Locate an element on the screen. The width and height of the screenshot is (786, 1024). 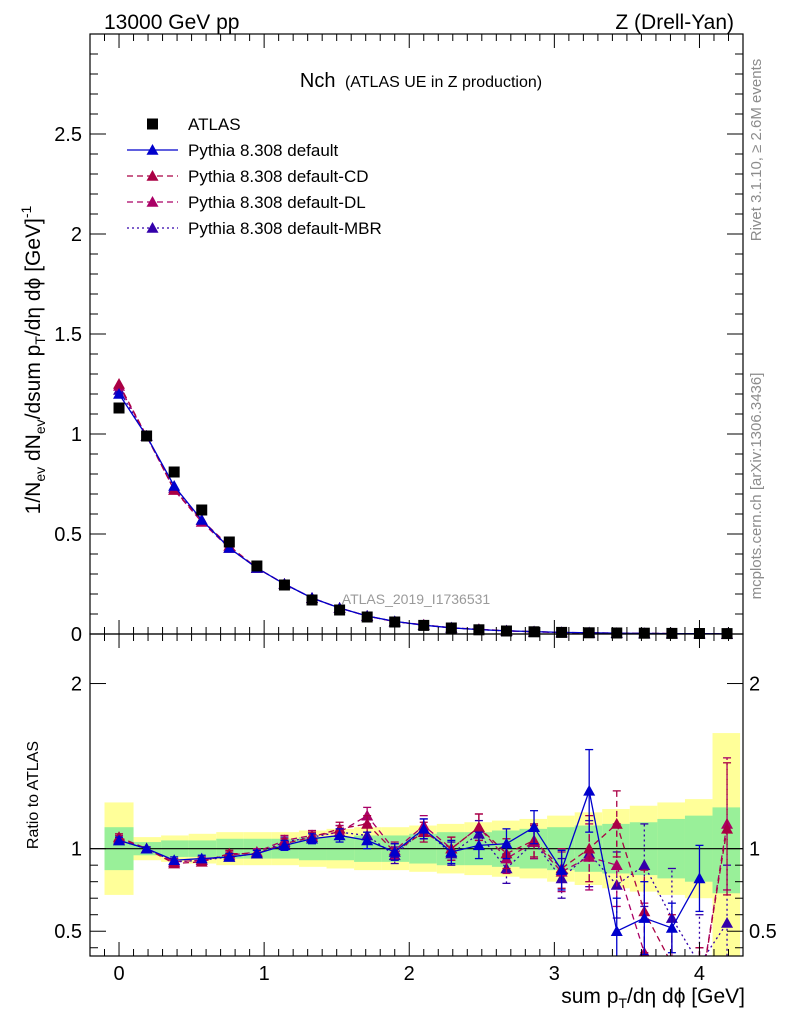
x-tick-label: 2 is located at coordinates (409, 974).